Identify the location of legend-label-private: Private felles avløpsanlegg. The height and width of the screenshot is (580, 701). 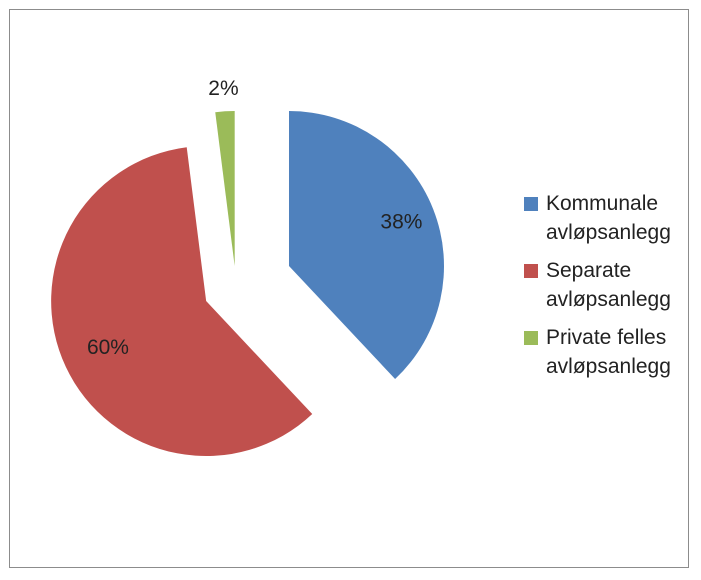
(608, 352).